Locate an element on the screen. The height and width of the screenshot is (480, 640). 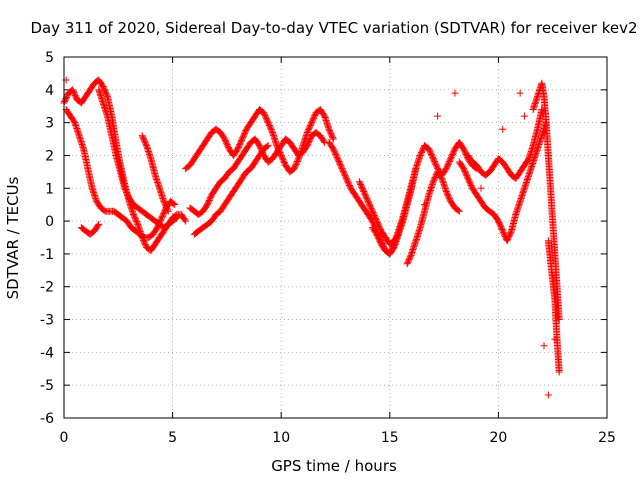
x-tick-label: 15 is located at coordinates (390, 438).